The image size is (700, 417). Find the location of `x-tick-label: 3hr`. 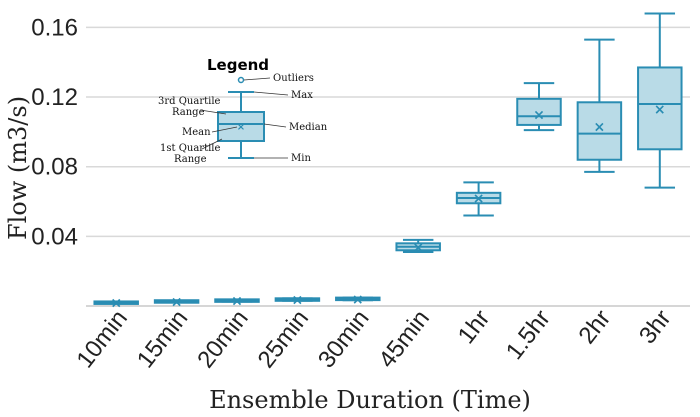

x-tick-label: 3hr is located at coordinates (655, 327).